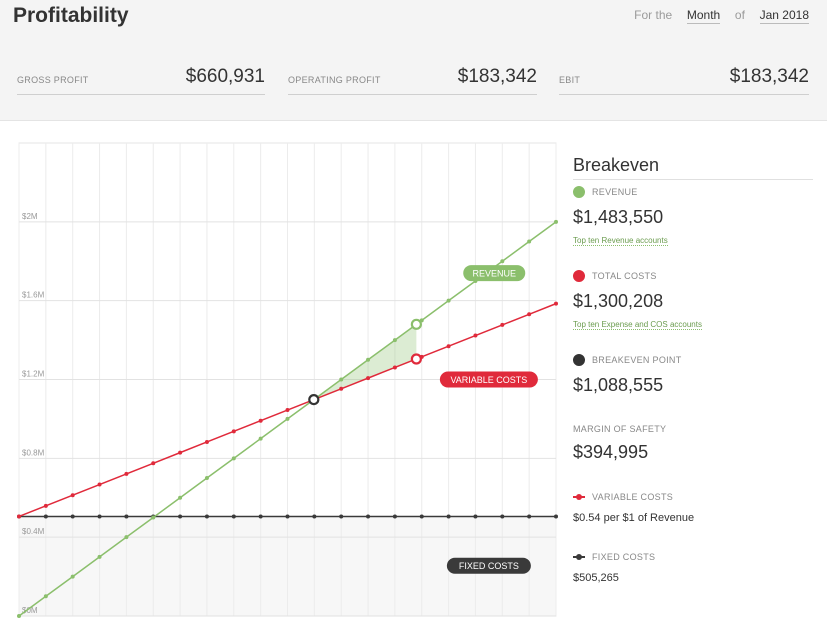 Image resolution: width=827 pixels, height=627 pixels. Describe the element at coordinates (497, 76) in the screenshot. I see `kpi-value: $183,342` at that location.